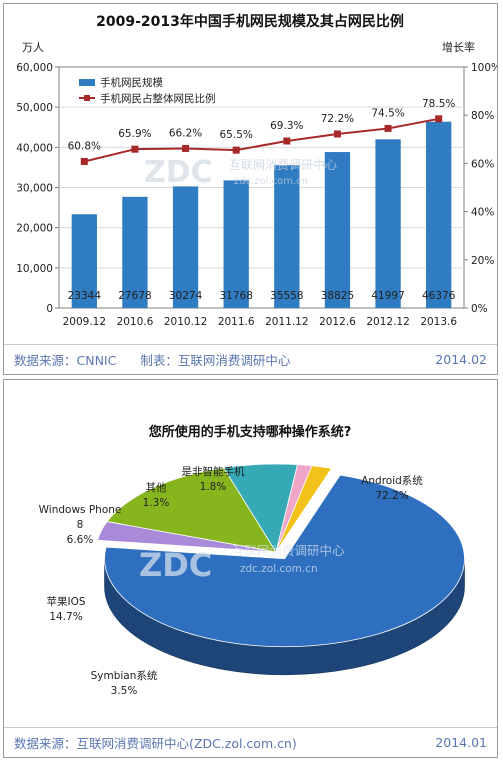 The image size is (503, 762). What do you see at coordinates (33, 47) in the screenshot?
I see `y-axis-label: 万人` at bounding box center [33, 47].